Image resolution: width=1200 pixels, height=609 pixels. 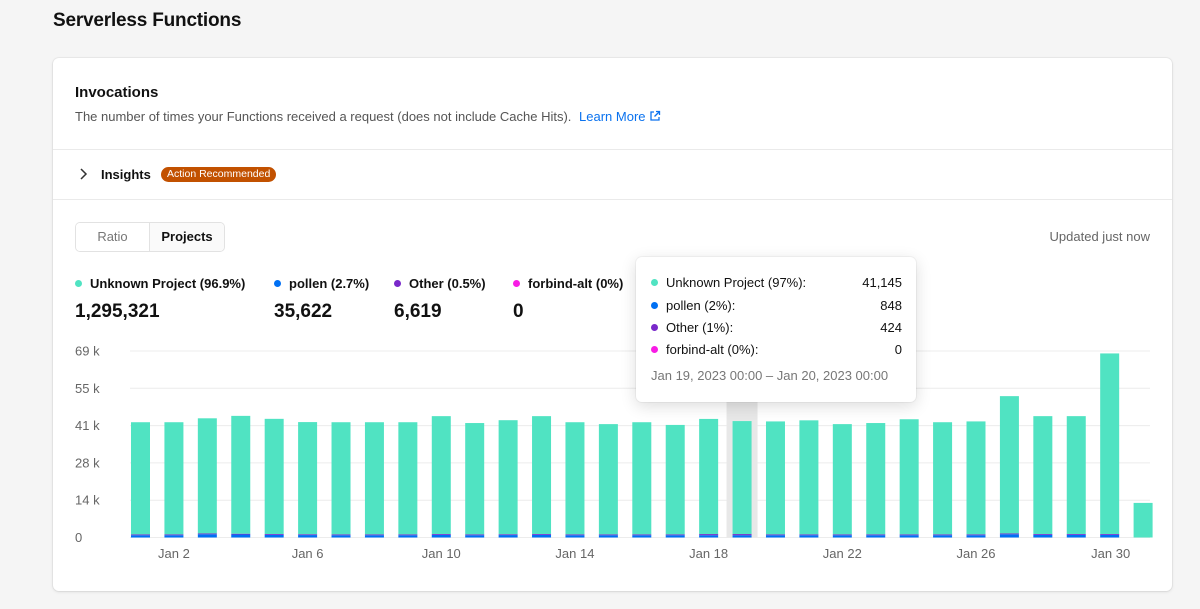 I want to click on legend-item-pollen: pollen (2.7%) 35,622, so click(x=321, y=299).